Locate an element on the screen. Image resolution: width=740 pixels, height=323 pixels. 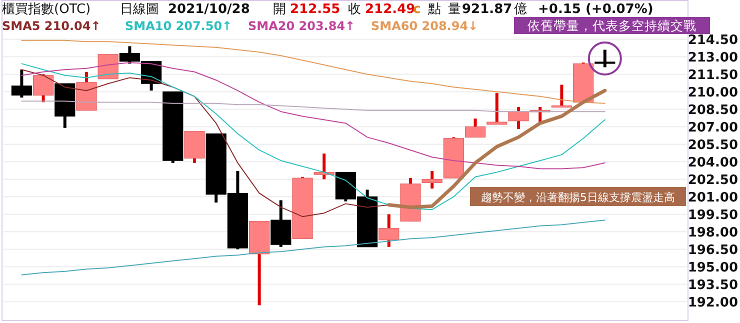
y-tick-label: 196.50 is located at coordinates (713, 250).